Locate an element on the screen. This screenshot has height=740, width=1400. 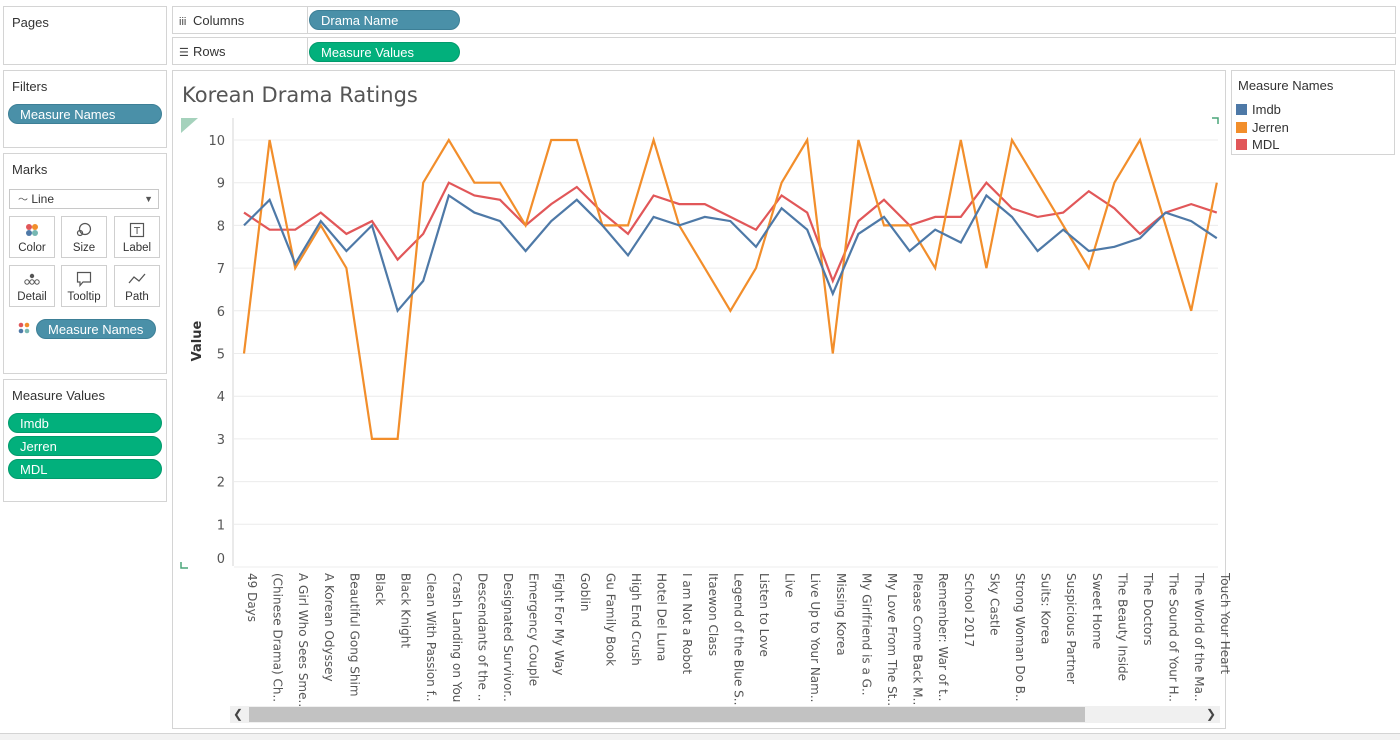
label-button: T Label is located at coordinates (137, 237).